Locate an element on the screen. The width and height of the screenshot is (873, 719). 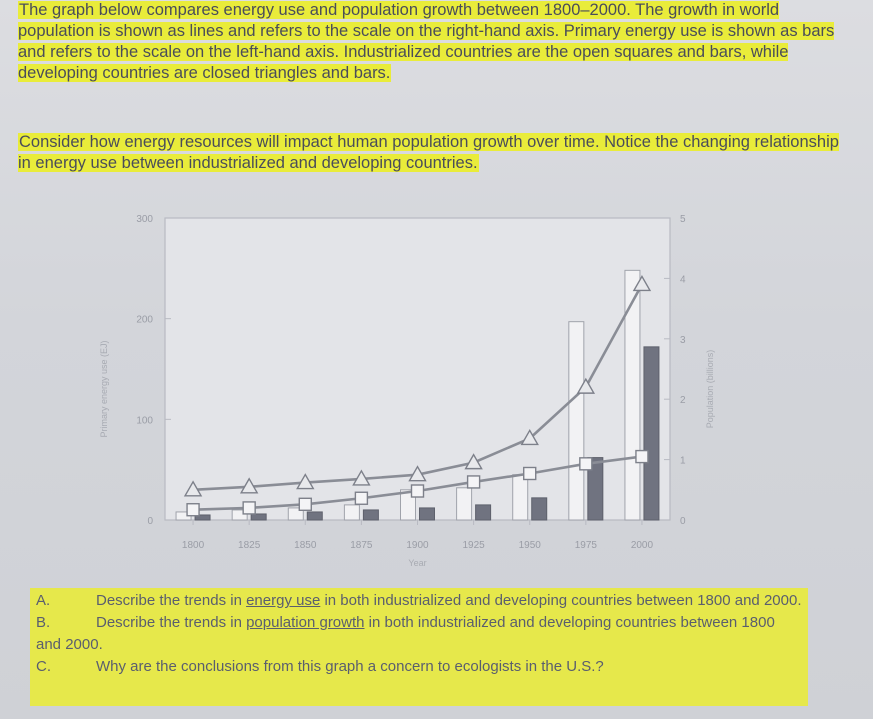
x-tick-label: 1850 is located at coordinates (305, 545).